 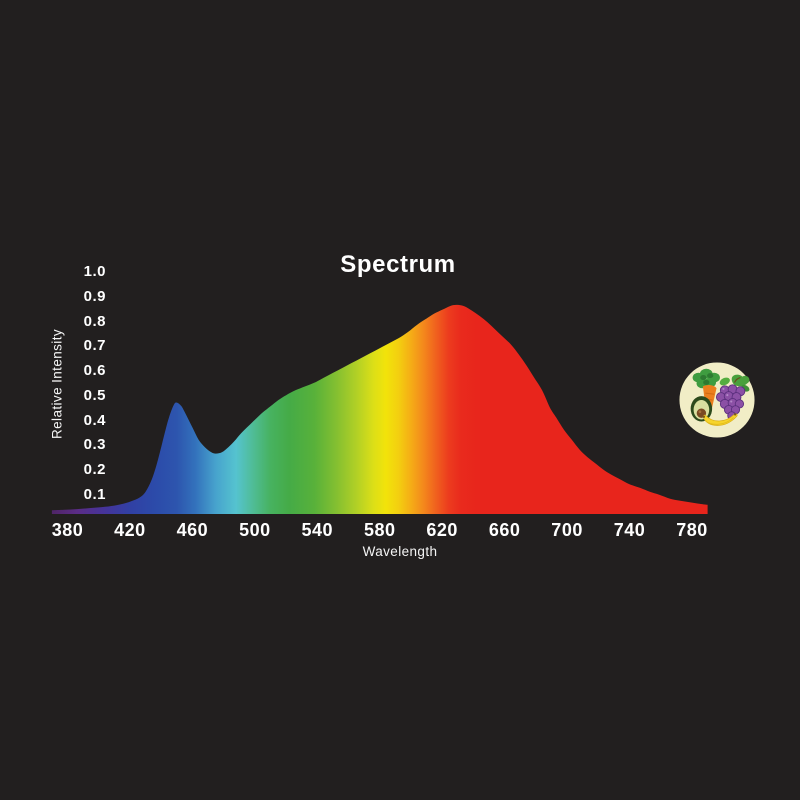 I want to click on x-tick-500: 500, so click(x=255, y=530).